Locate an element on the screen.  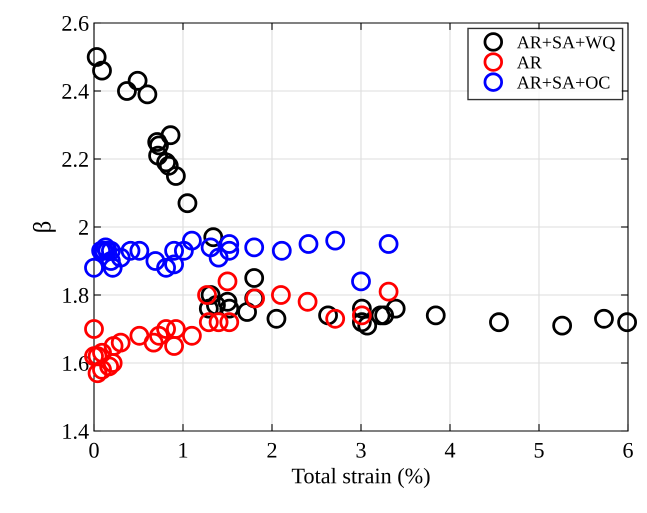
y-tick-label: 2 is located at coordinates (83, 227).